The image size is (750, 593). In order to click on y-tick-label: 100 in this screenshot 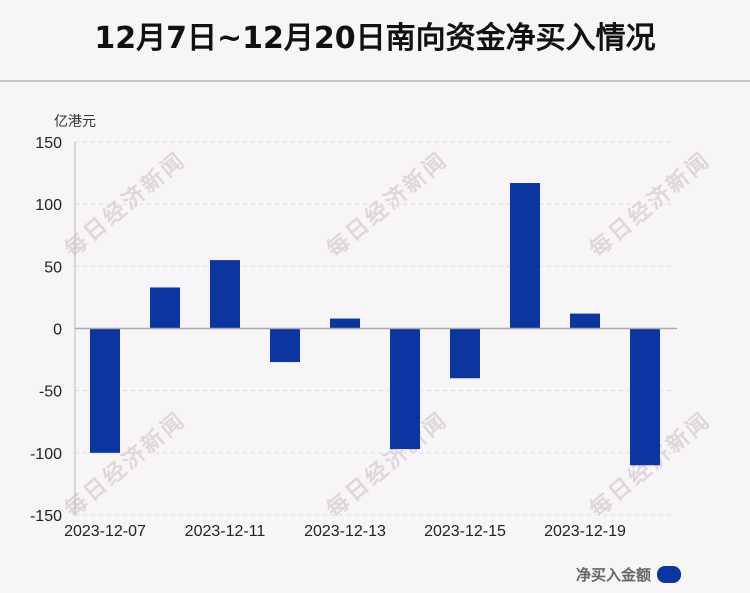, I will do `click(48, 205)`.